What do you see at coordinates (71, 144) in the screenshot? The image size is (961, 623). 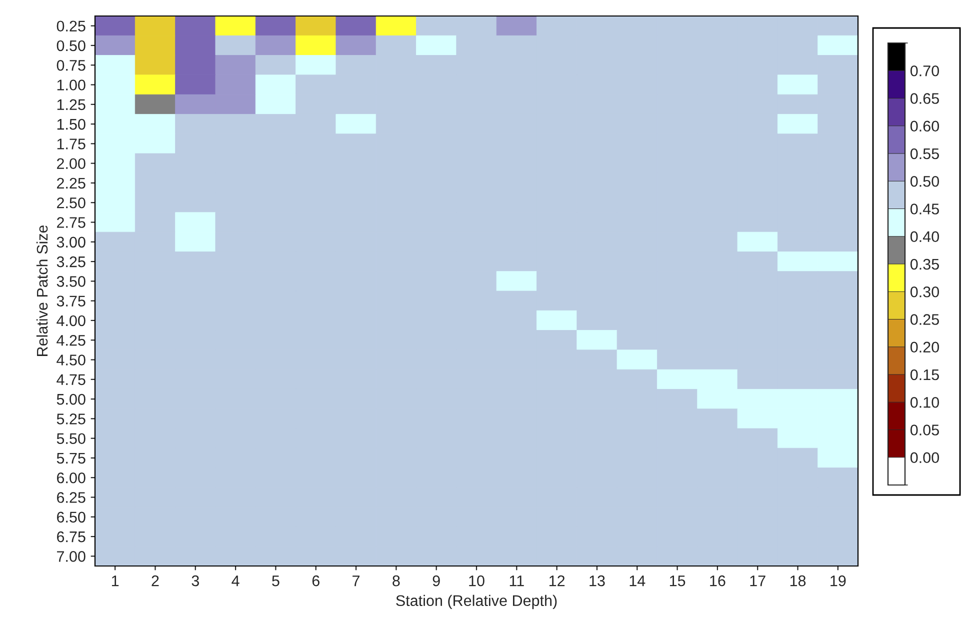 I see `y-tick-label: 1.75` at bounding box center [71, 144].